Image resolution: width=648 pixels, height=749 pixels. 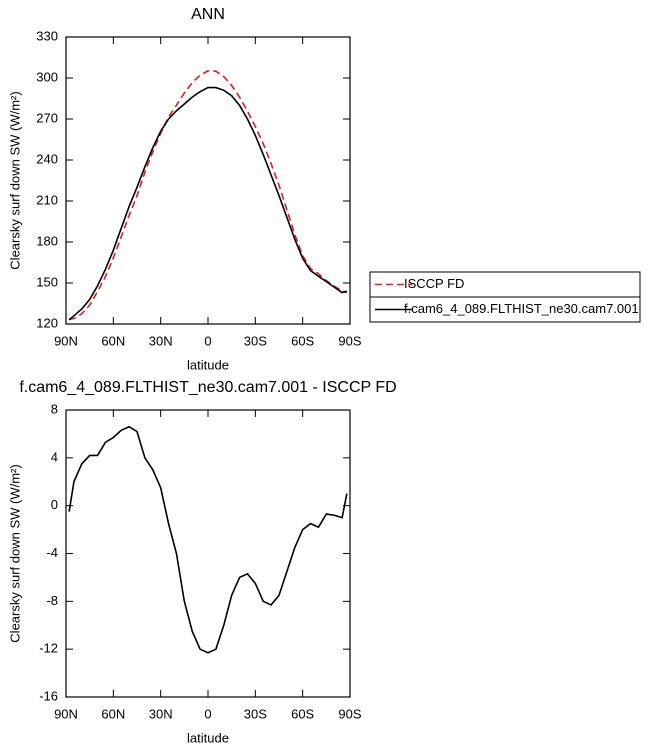 I want to click on legend-label: f.cam6_4_089.FLTHIST_ne30.cam7.001, so click(x=521, y=308).